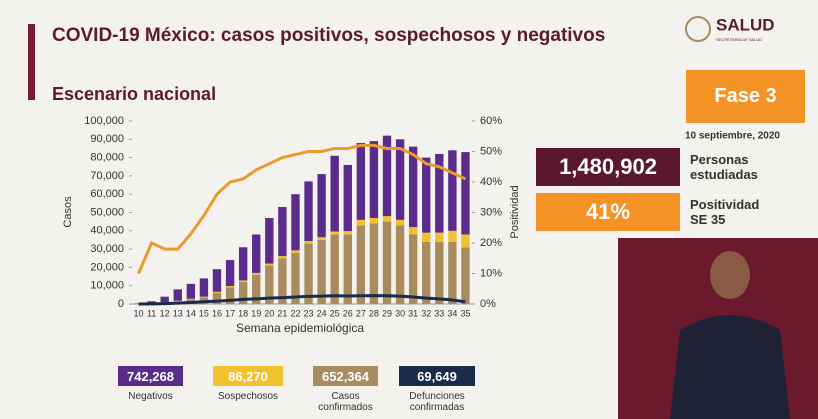  I want to click on legend-box: 86,270, so click(248, 376).